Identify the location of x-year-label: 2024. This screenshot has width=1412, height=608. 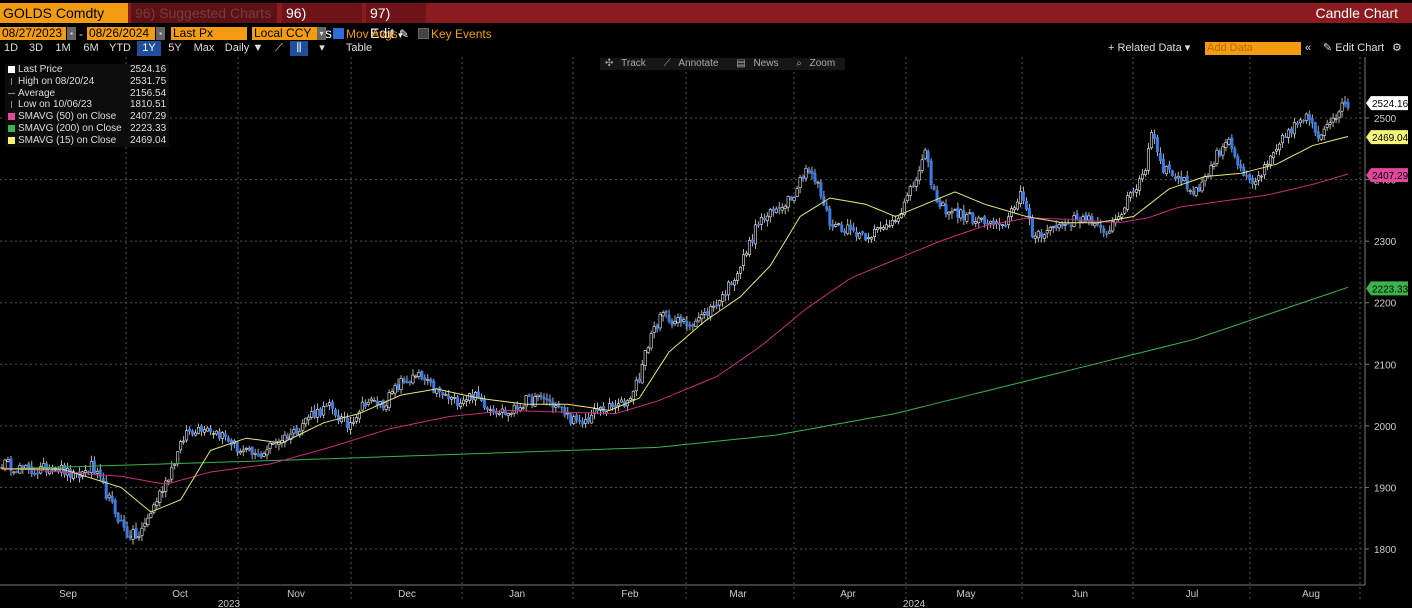
(914, 603).